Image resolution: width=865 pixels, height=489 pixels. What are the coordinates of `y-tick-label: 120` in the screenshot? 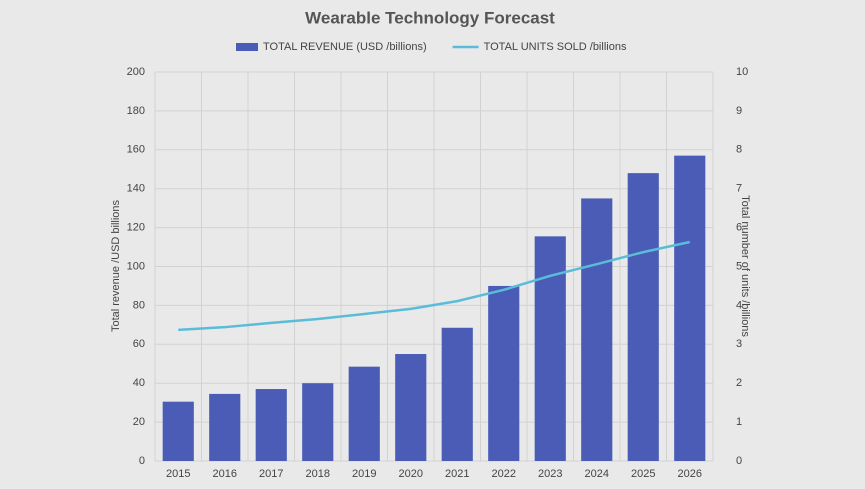 It's located at (136, 228).